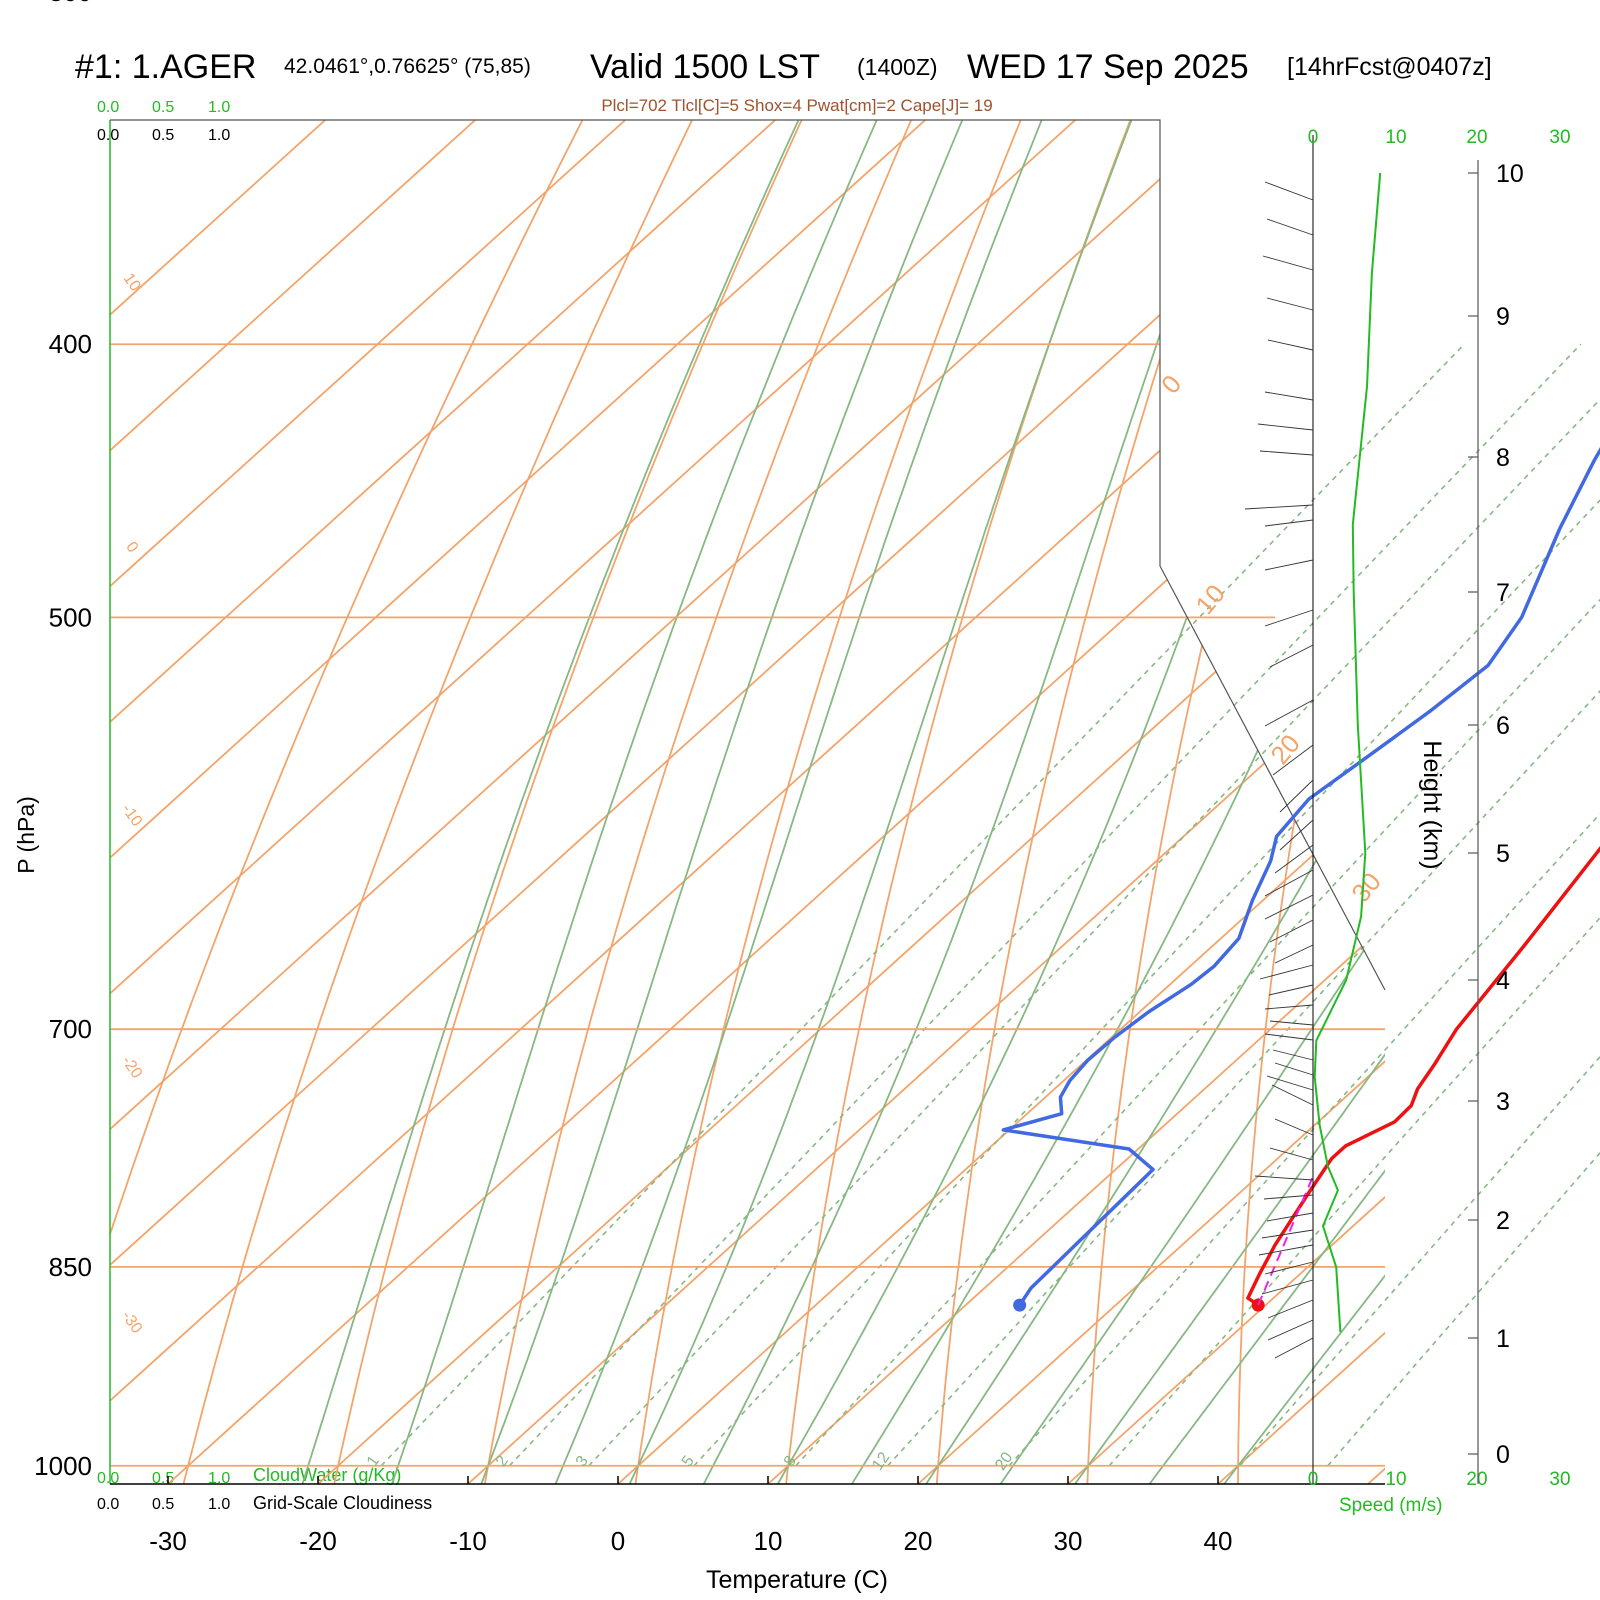 The width and height of the screenshot is (1600, 1600). Describe the element at coordinates (1390, 1505) in the screenshot. I see `speed-label: Speed (m/s)` at that location.